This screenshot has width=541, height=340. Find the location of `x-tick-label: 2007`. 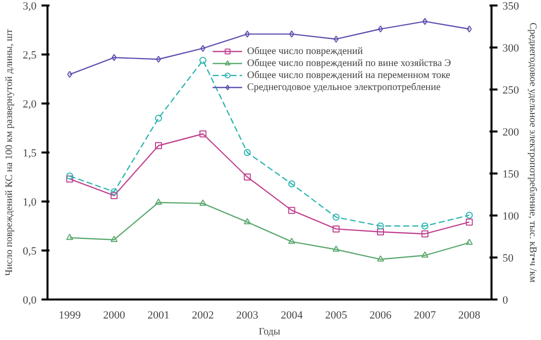

x-tick-label: 2007 is located at coordinates (425, 316).